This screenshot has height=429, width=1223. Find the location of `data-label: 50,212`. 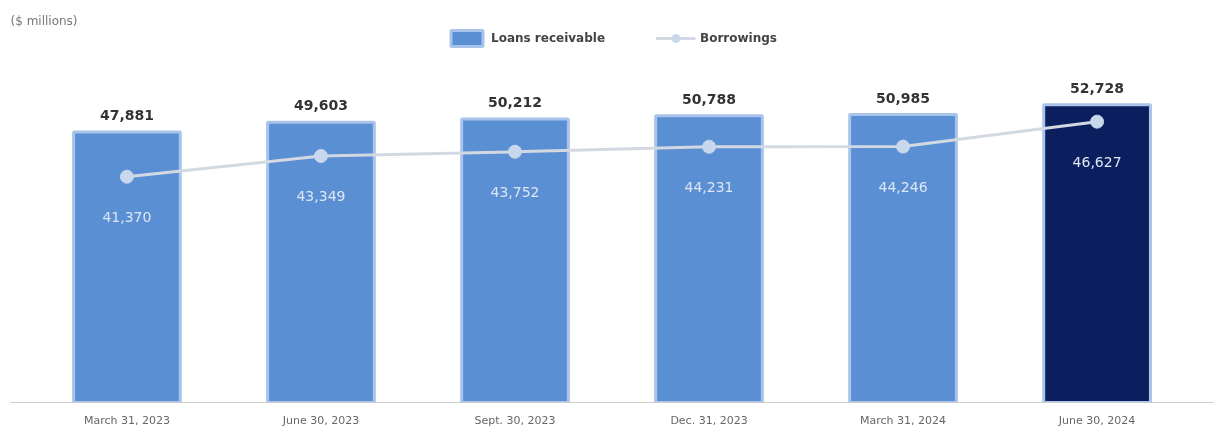

data-label: 50,212 is located at coordinates (514, 101).